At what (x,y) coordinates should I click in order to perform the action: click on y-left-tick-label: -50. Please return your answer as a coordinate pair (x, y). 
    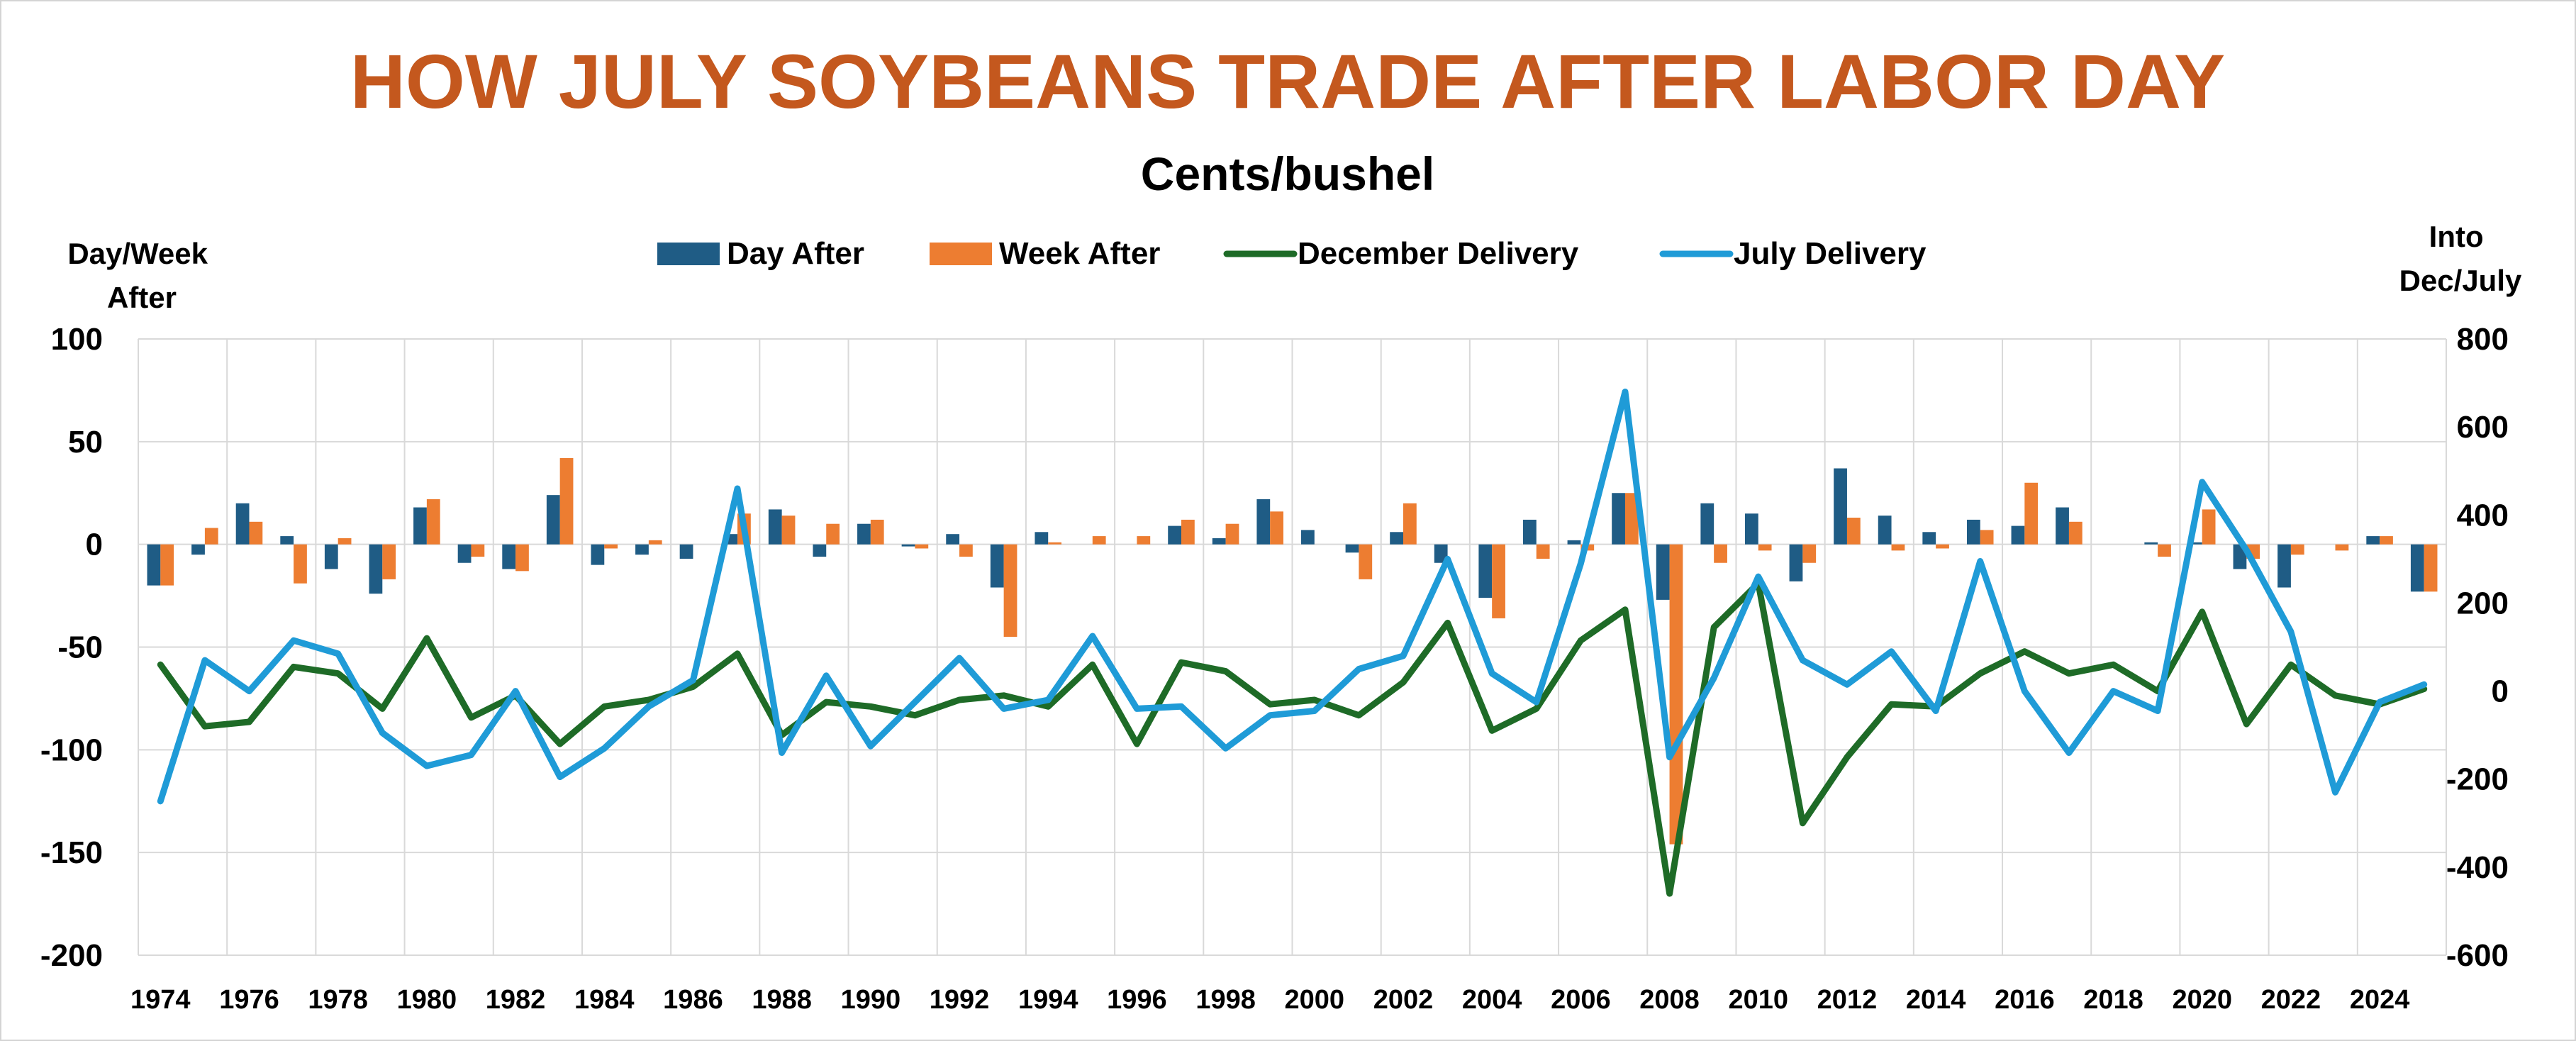
    Looking at the image, I should click on (80, 647).